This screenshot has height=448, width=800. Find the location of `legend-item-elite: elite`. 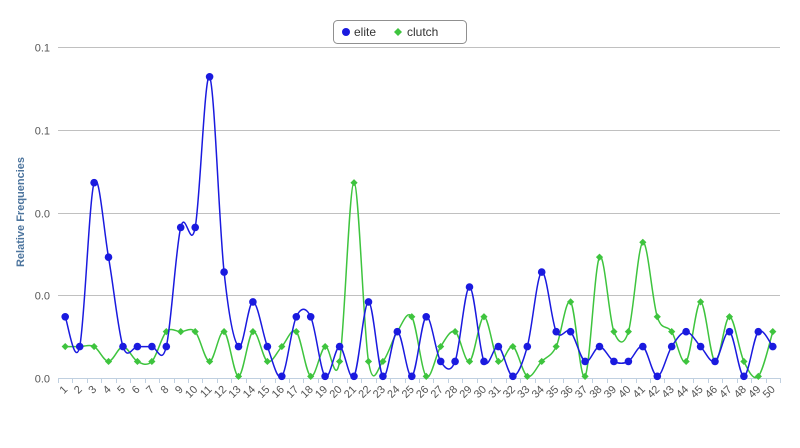

legend-item-elite: elite is located at coordinates (359, 32).